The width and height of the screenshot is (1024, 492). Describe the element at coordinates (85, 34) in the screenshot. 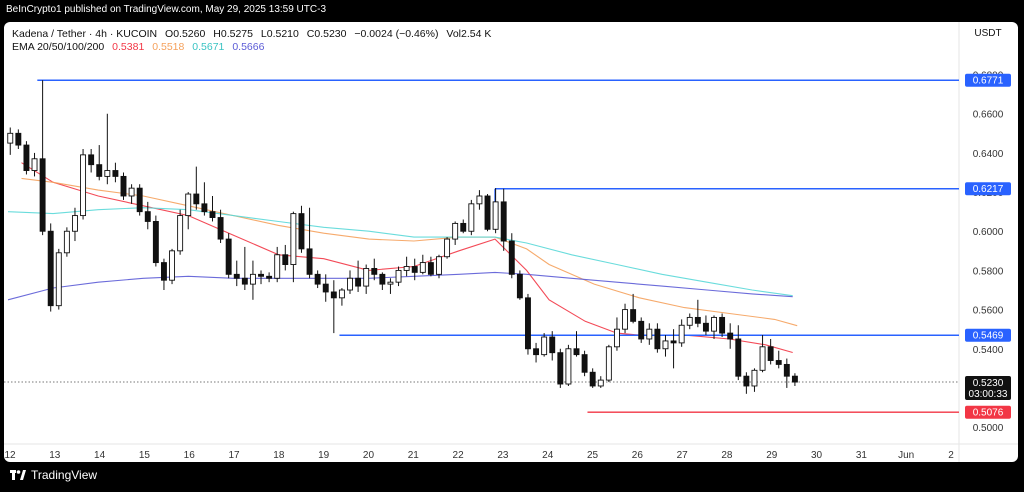

I see `symbol-line: Kadena / Tether · 4h · KUCOIN` at that location.